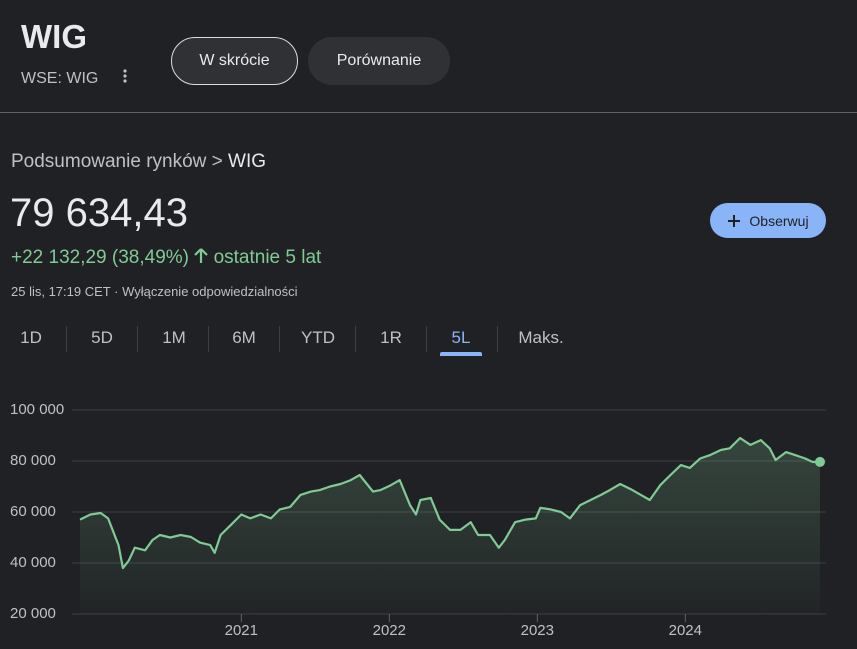 Image resolution: width=857 pixels, height=649 pixels. I want to click on disclaimer: Wyłączenie odpowiedzialności, so click(210, 291).